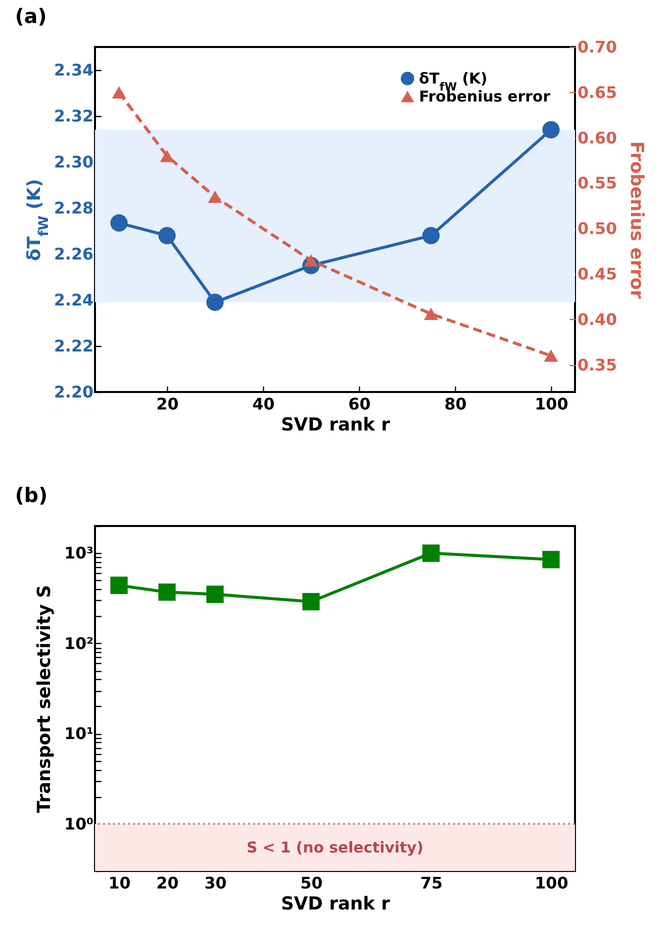  What do you see at coordinates (79, 824) in the screenshot?
I see `y-tick-label: 10⁰` at bounding box center [79, 824].